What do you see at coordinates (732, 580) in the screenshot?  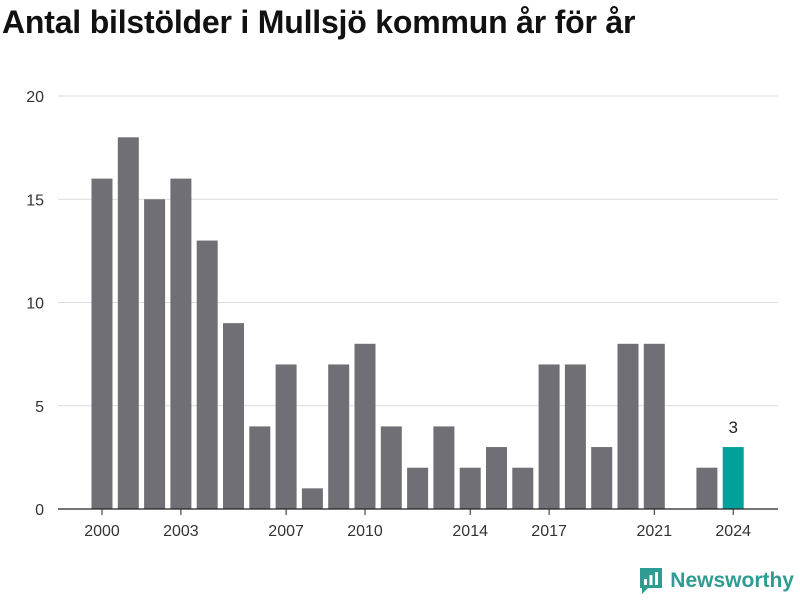 I see `brand-name: Newsworthy` at bounding box center [732, 580].